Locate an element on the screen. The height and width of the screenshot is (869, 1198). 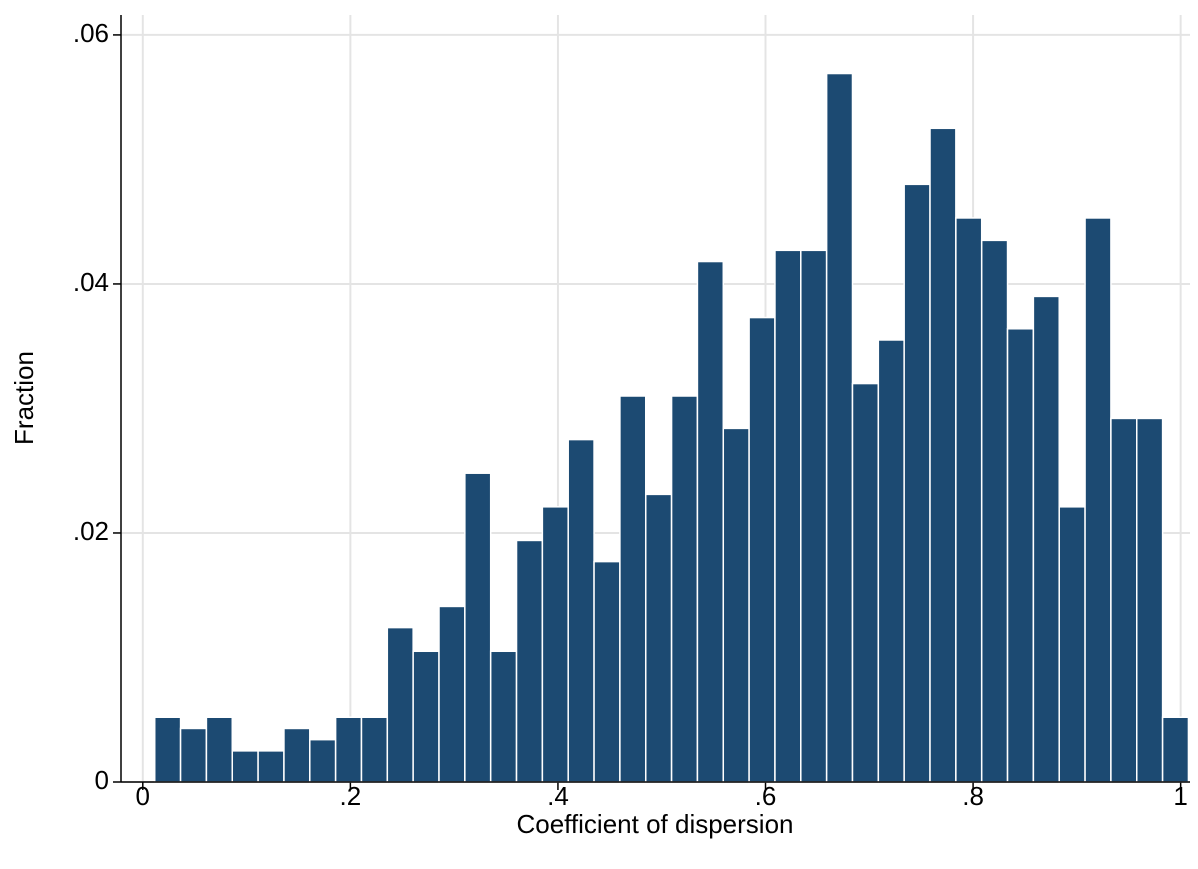
x-tick-label: .2 is located at coordinates (351, 796).